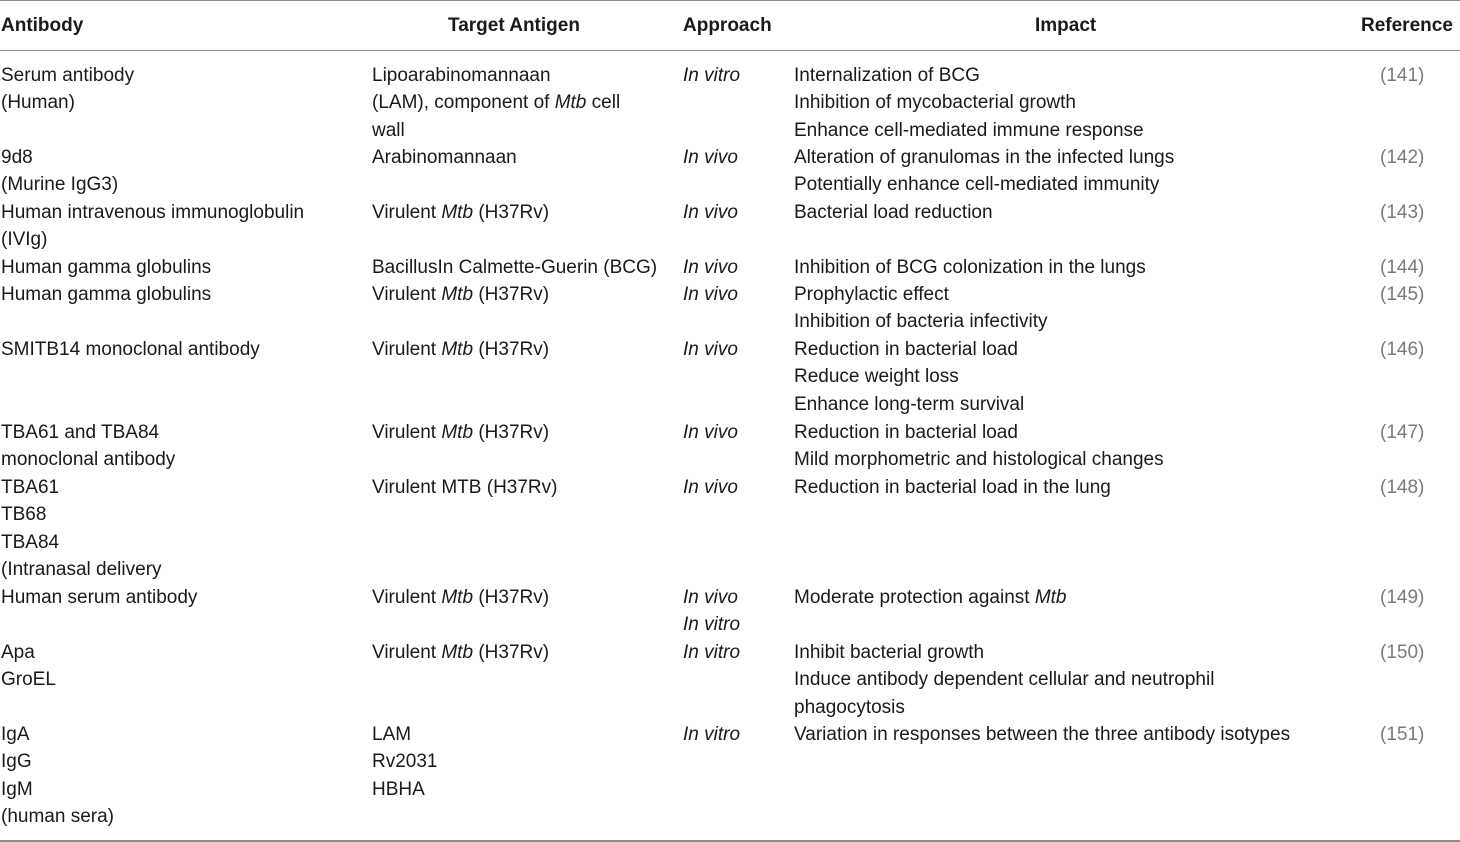  Describe the element at coordinates (130, 349) in the screenshot. I see `antibody-cell-line: SMITB14 monoclonal antibody` at that location.